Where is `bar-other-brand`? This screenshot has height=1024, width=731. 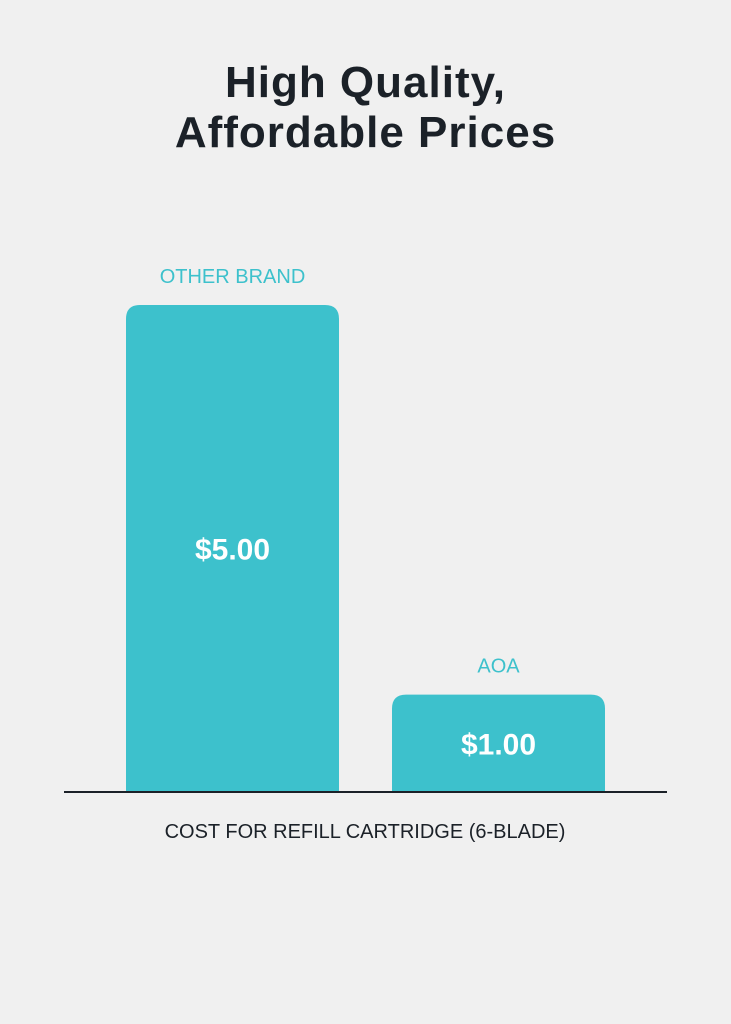 bar-other-brand is located at coordinates (232, 548).